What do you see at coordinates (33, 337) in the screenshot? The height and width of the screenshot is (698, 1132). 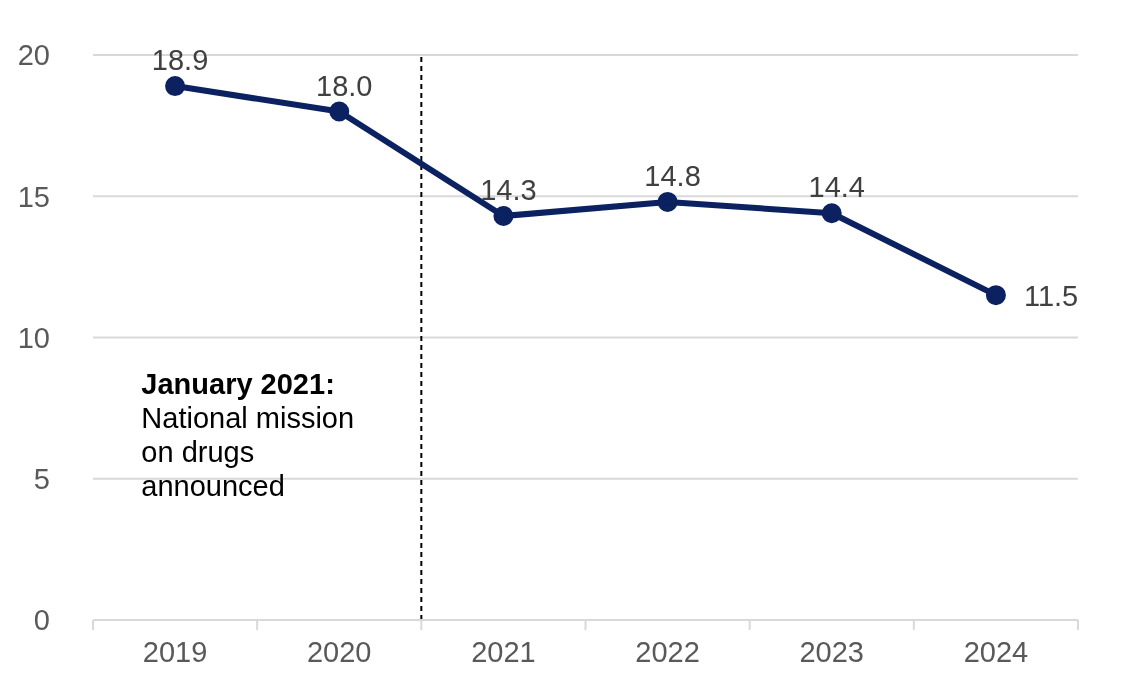 I see `y-tick-label: 10` at bounding box center [33, 337].